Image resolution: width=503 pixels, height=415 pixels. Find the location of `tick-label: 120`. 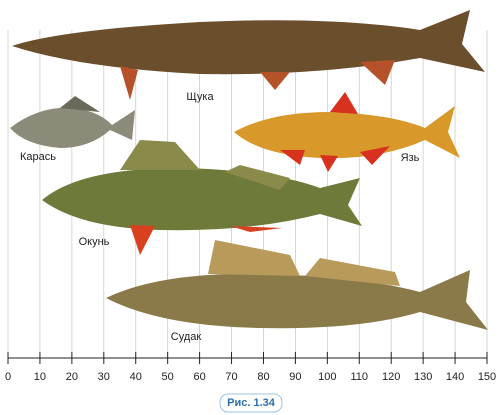

tick-label: 120 is located at coordinates (391, 377).